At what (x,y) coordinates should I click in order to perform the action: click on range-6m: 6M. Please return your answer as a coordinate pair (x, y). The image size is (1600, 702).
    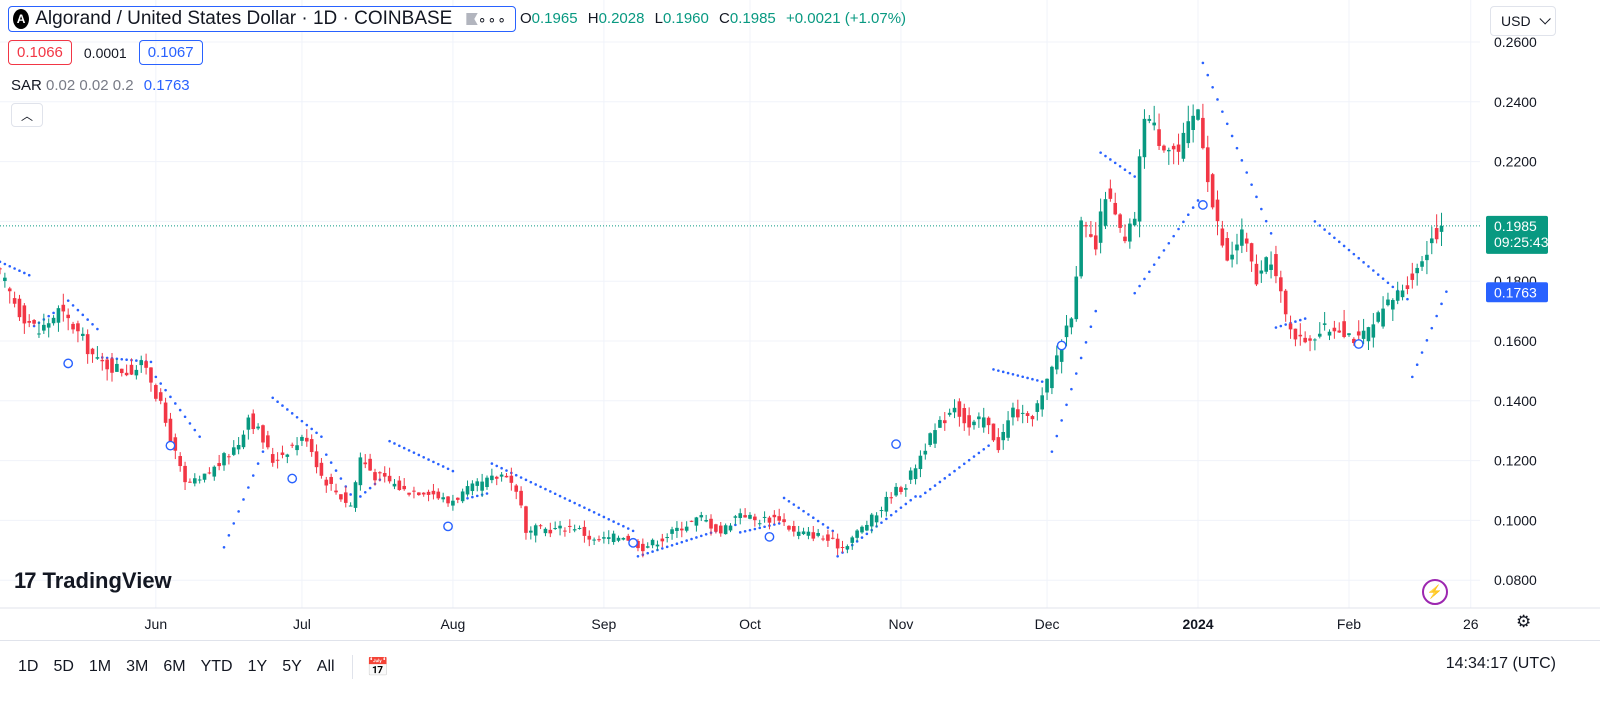
    Looking at the image, I should click on (174, 666).